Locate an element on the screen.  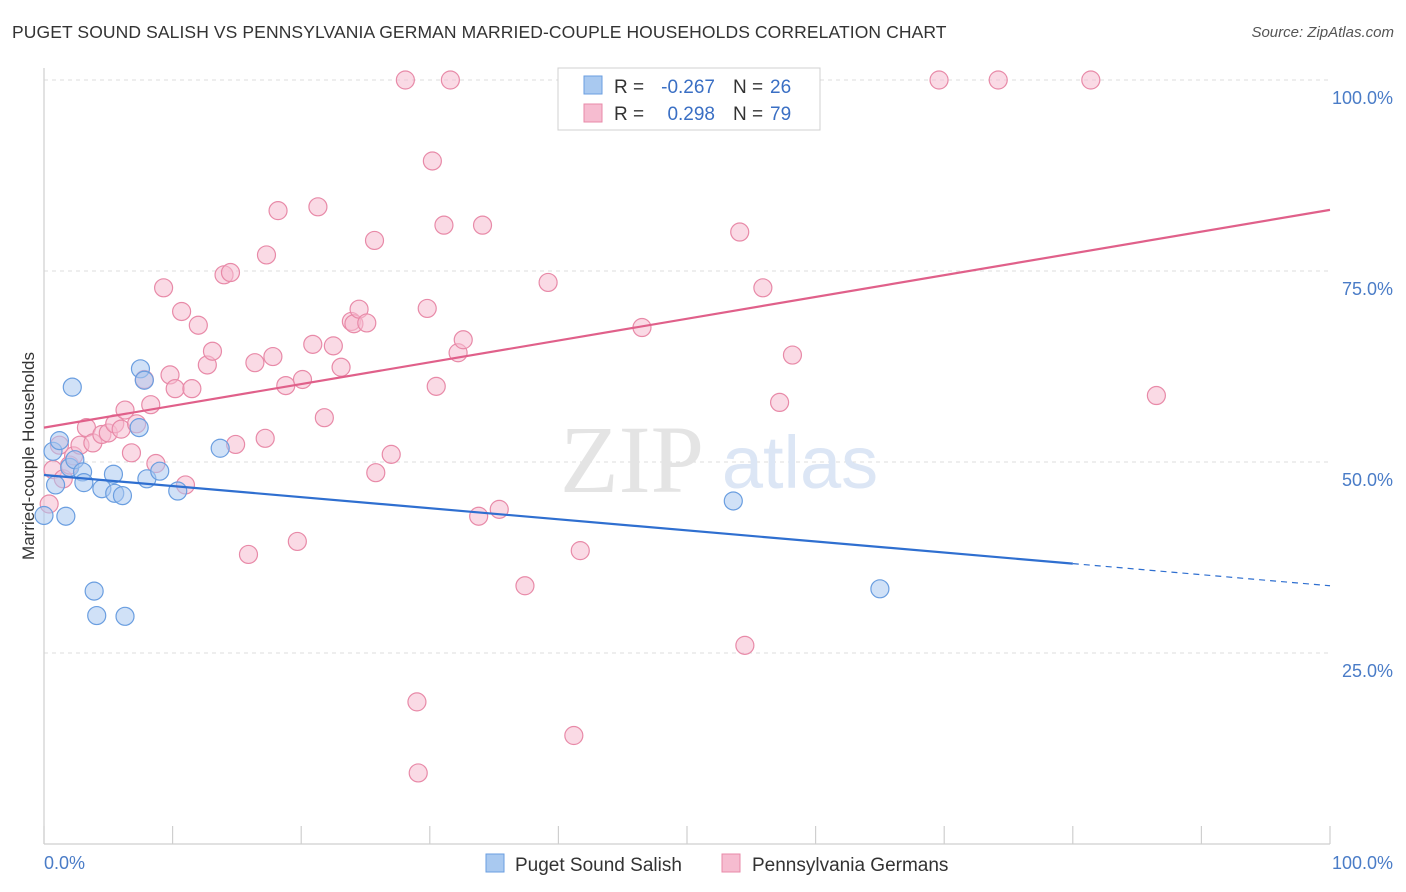
legend-swatch-pink is located at coordinates (593, 113).